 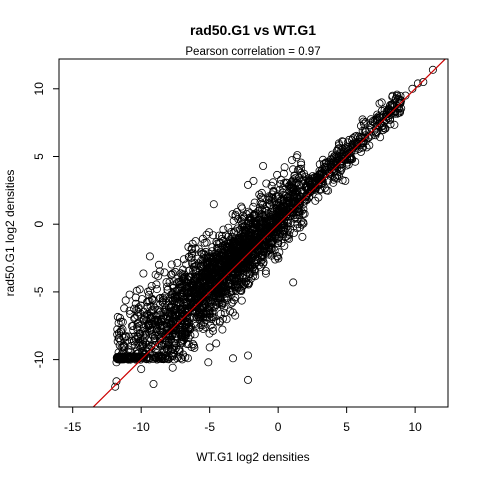 I want to click on y-tick-label: -10, so click(x=39, y=360).